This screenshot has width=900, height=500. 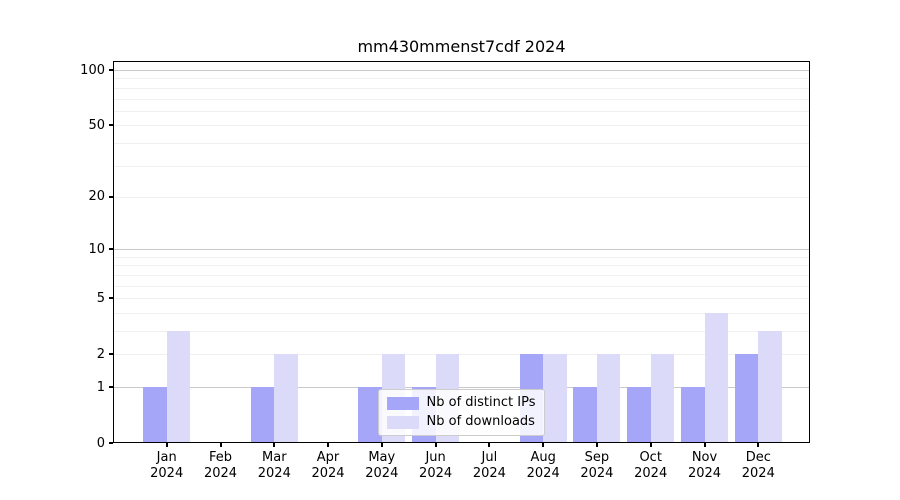 I want to click on x-axis-tick-label: Mar 2024, so click(x=274, y=466).